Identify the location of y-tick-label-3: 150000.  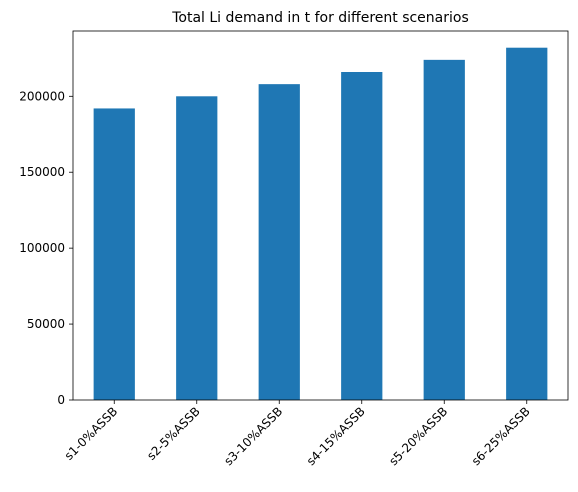
(42, 172).